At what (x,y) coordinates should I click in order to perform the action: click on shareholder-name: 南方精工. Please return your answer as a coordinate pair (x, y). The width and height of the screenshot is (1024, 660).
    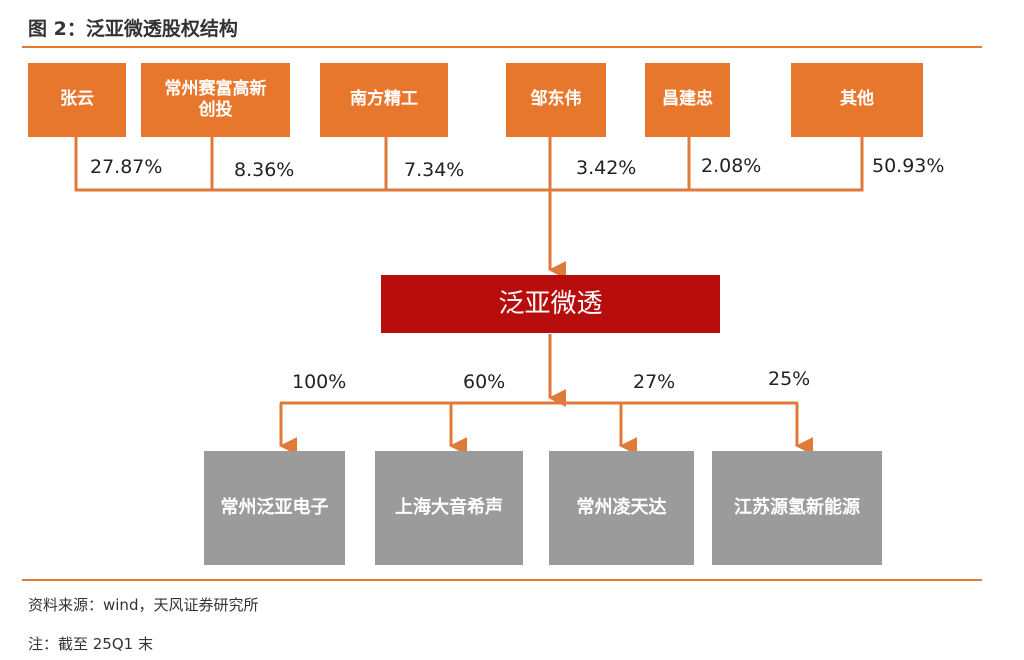
    Looking at the image, I should click on (384, 99).